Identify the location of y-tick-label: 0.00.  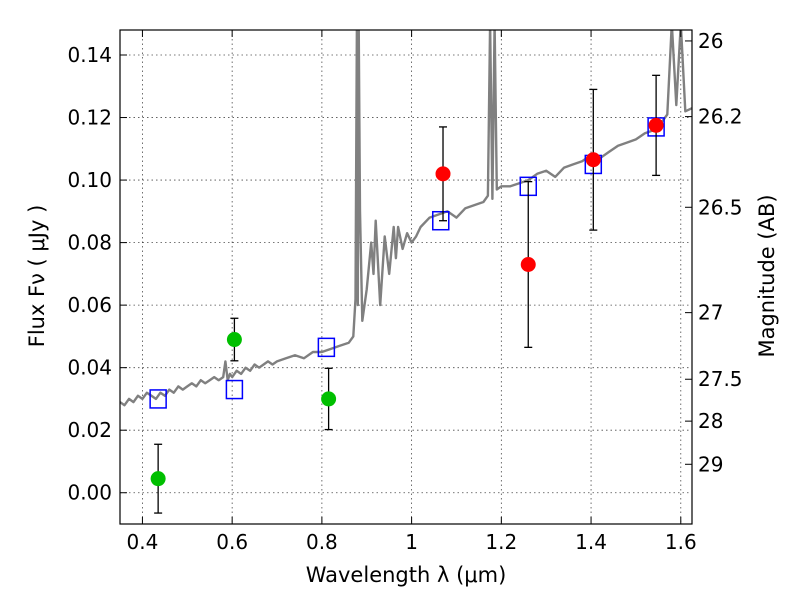
(89, 493).